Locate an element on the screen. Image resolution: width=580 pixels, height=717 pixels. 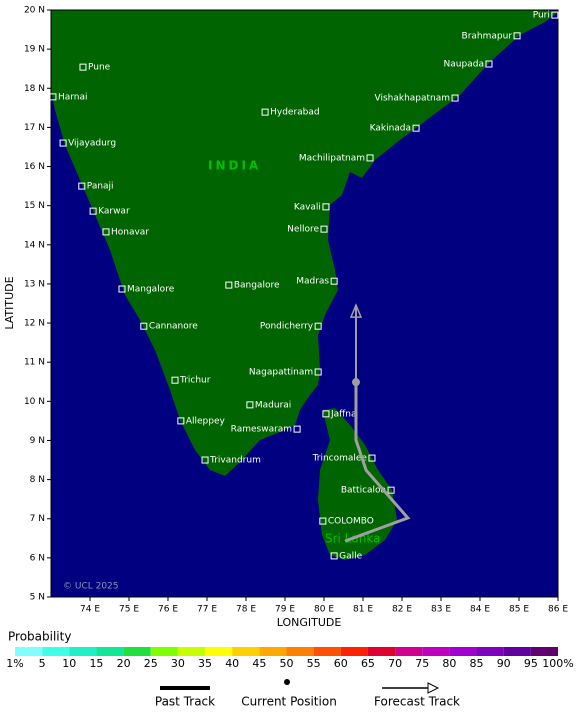
legend-label: Forecast Track is located at coordinates (417, 702).